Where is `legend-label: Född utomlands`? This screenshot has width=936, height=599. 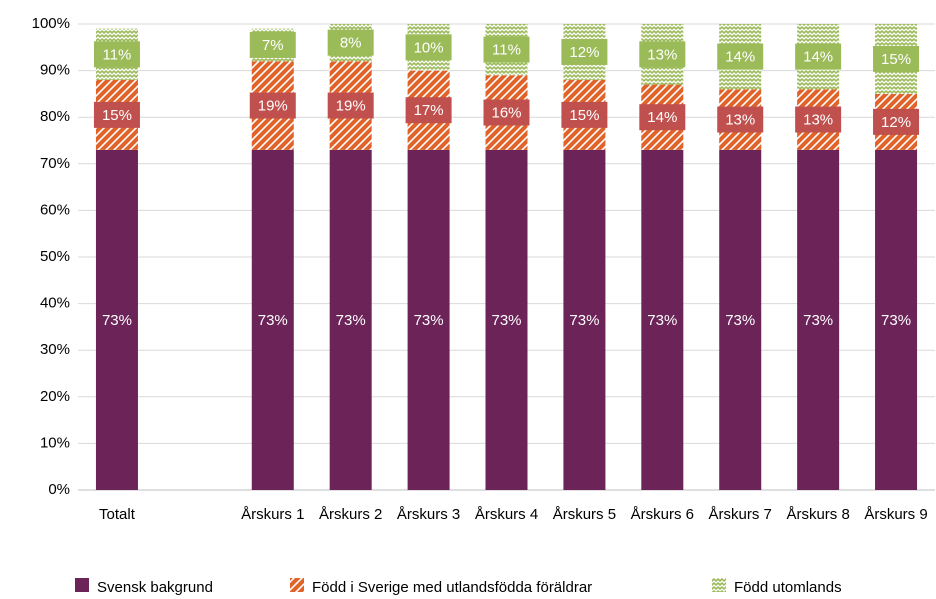 legend-label: Född utomlands is located at coordinates (788, 587).